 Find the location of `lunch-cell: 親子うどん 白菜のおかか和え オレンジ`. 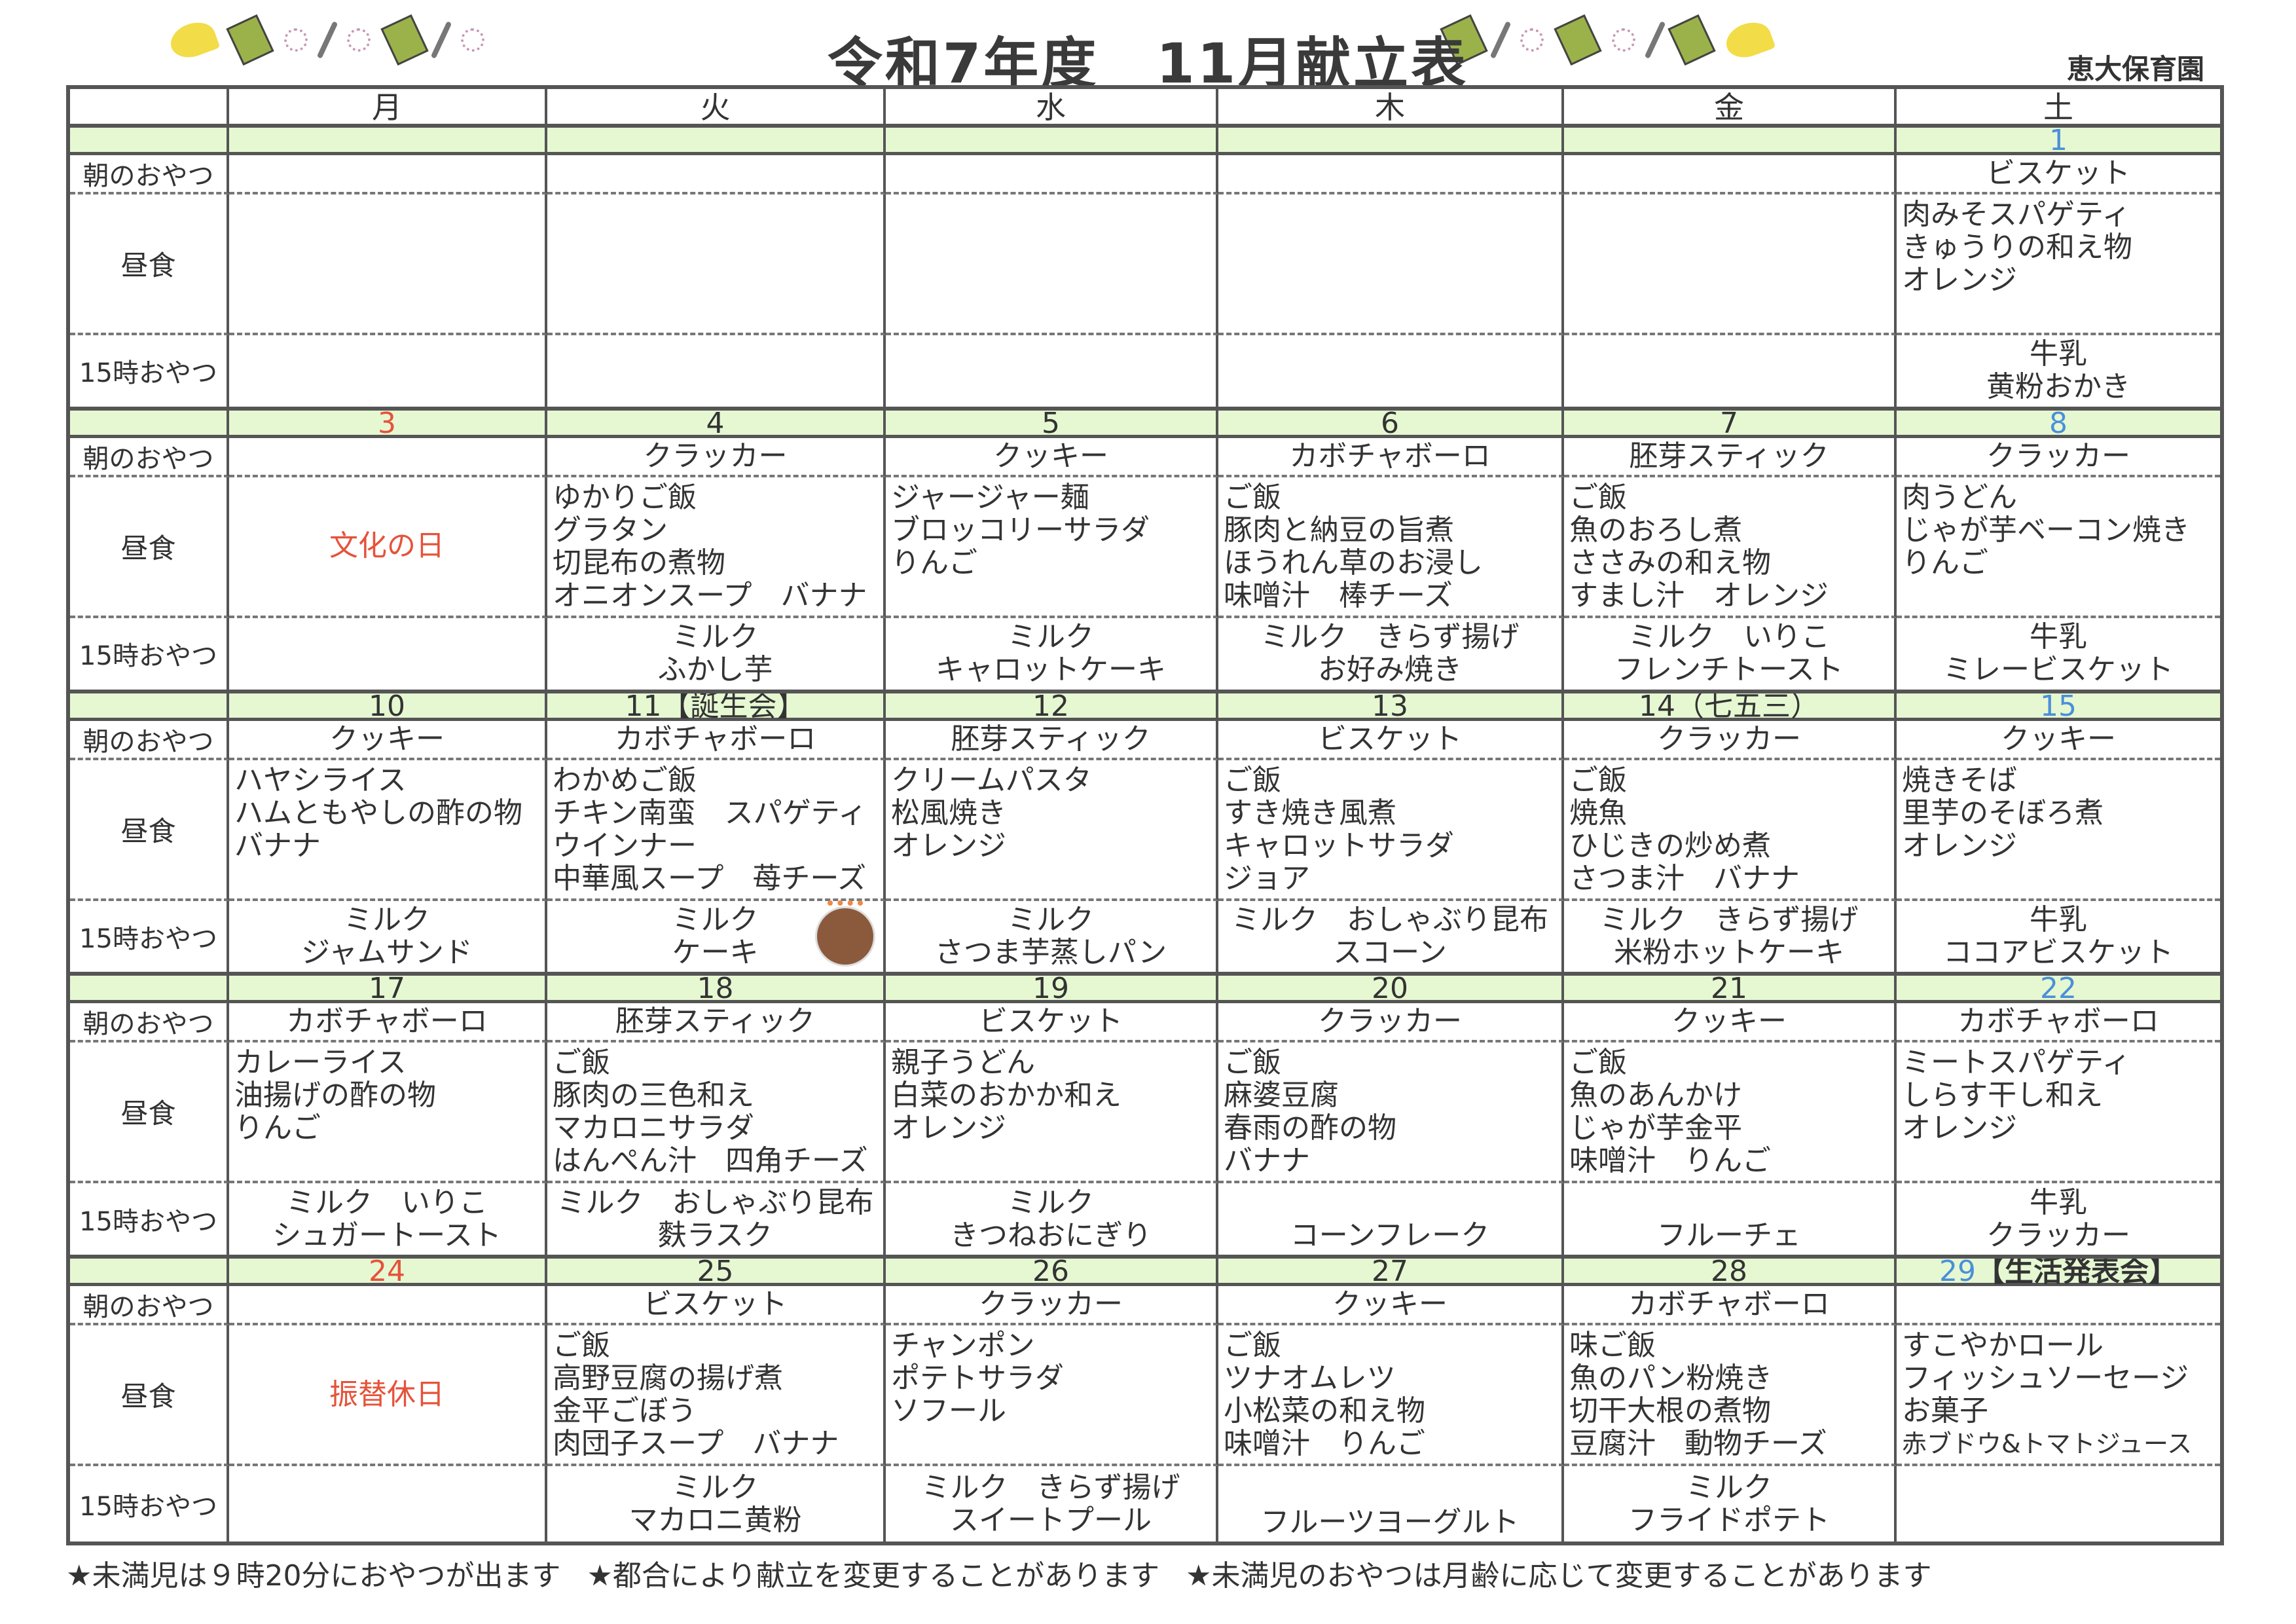

lunch-cell: 親子うどん 白菜のおかか和え オレンジ is located at coordinates (1052, 1113).